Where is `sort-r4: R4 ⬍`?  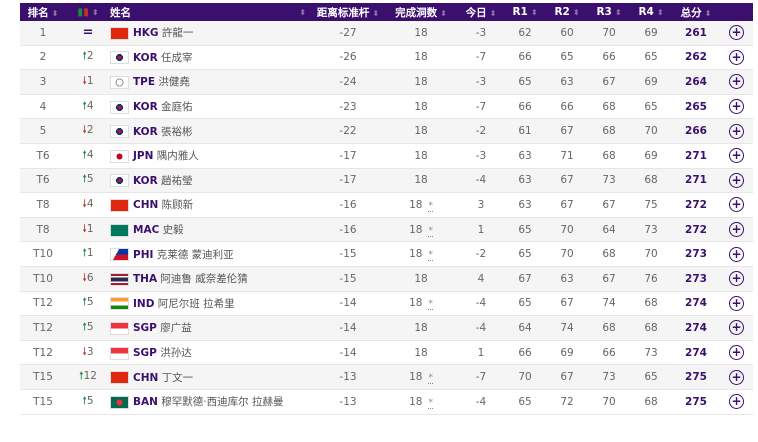
sort-r4: R4 ⬍ is located at coordinates (651, 12).